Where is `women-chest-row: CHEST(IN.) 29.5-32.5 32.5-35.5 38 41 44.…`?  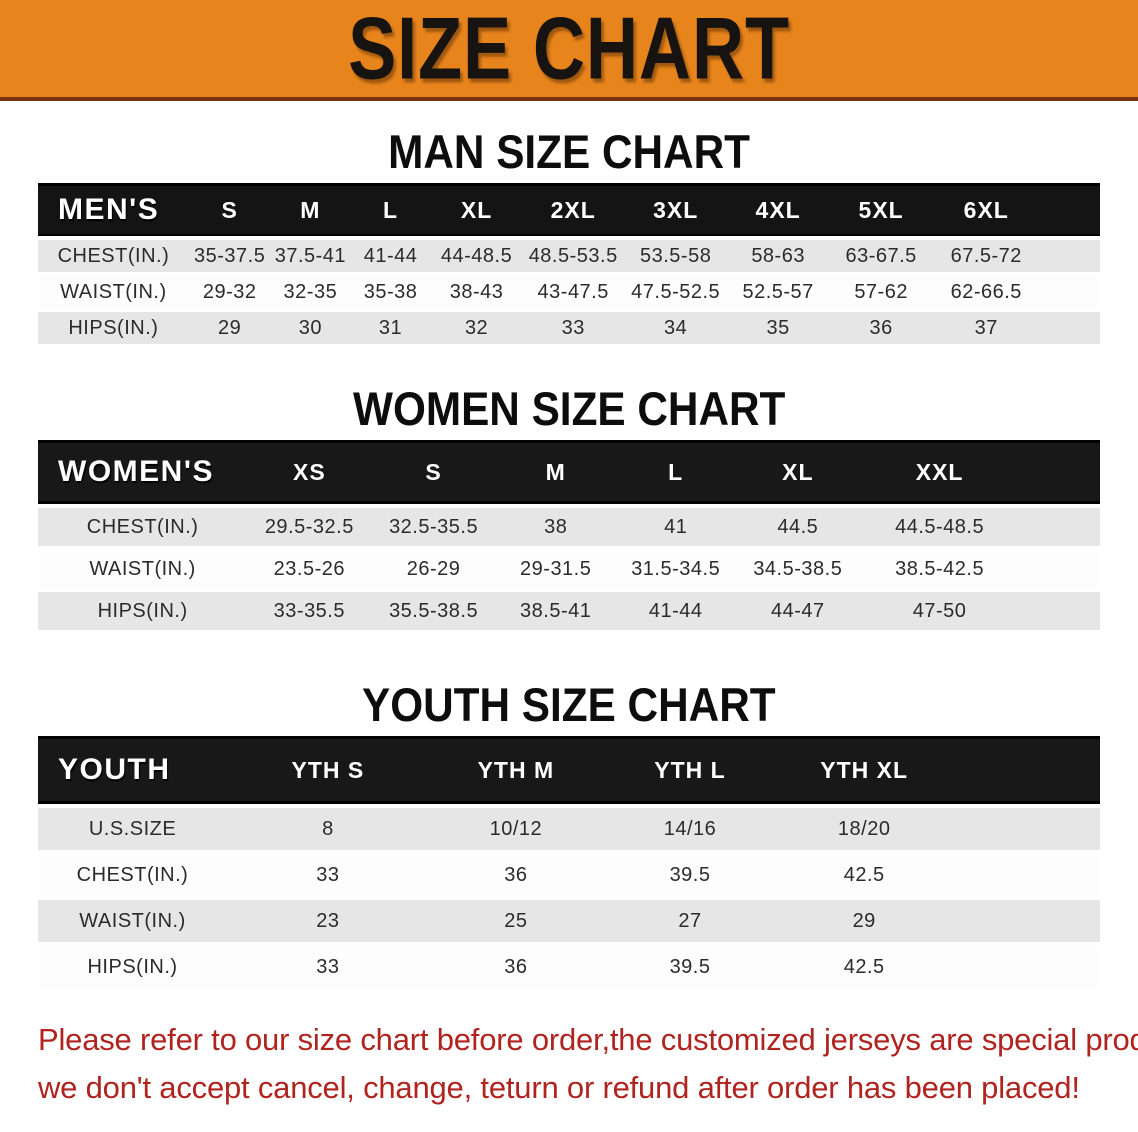
women-chest-row: CHEST(IN.) 29.5-32.5 32.5-35.5 38 41 44.… is located at coordinates (569, 527).